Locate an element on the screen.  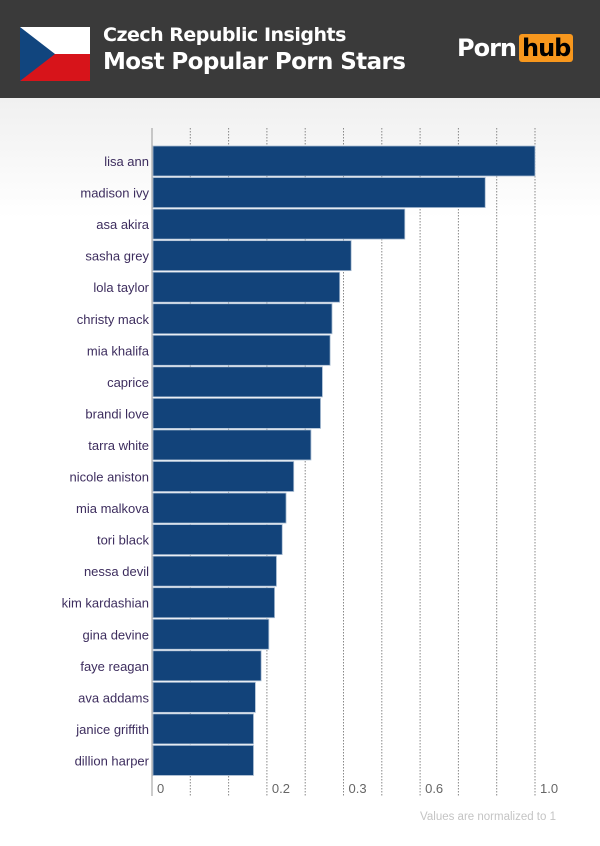
category-label: faye reagan is located at coordinates (114, 666).